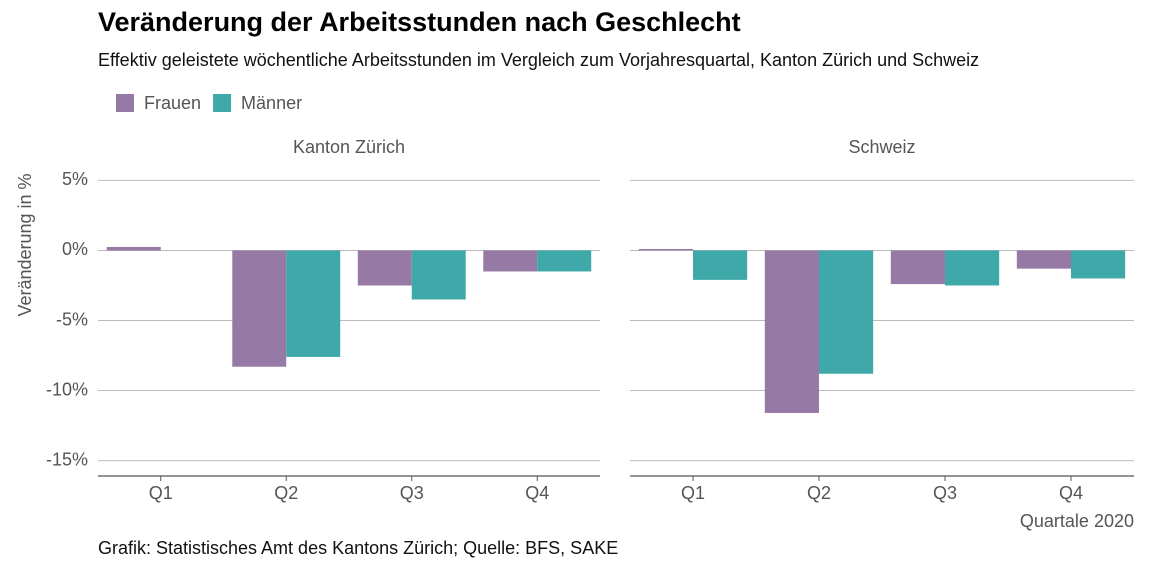 This screenshot has width=1152, height=576. I want to click on panel-title: Schweiz, so click(881, 147).